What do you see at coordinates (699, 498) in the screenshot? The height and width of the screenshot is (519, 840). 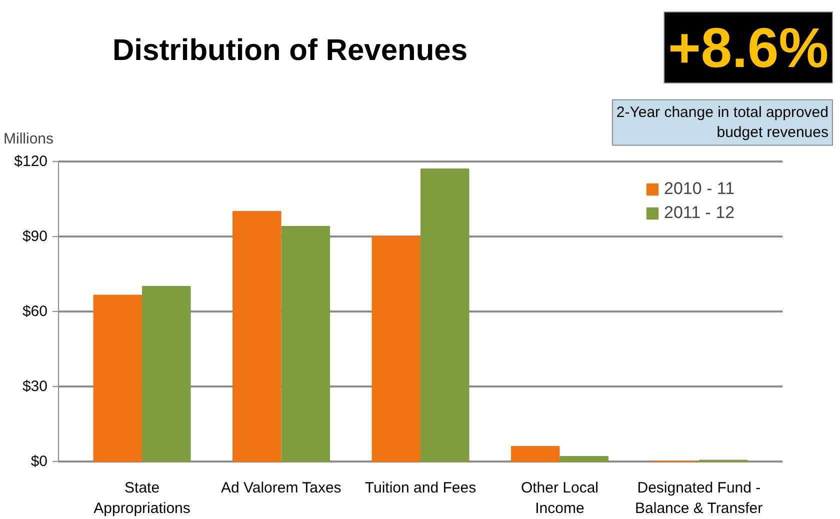 I see `x-tick-label: Designated Fund - Balance & Transfer` at bounding box center [699, 498].